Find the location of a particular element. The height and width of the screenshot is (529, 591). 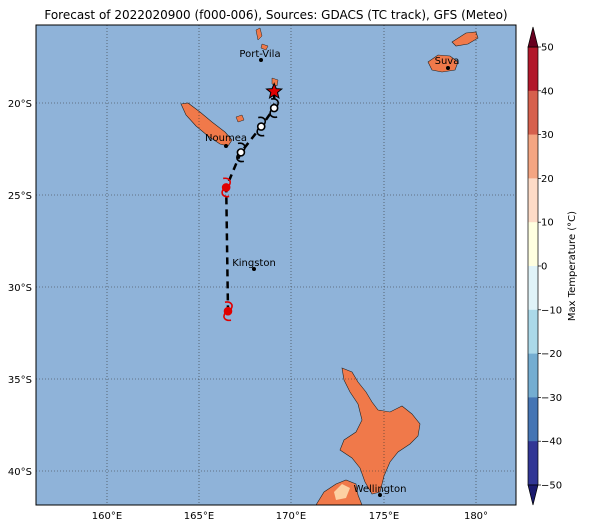

city-dot-wellington is located at coordinates (380, 495).